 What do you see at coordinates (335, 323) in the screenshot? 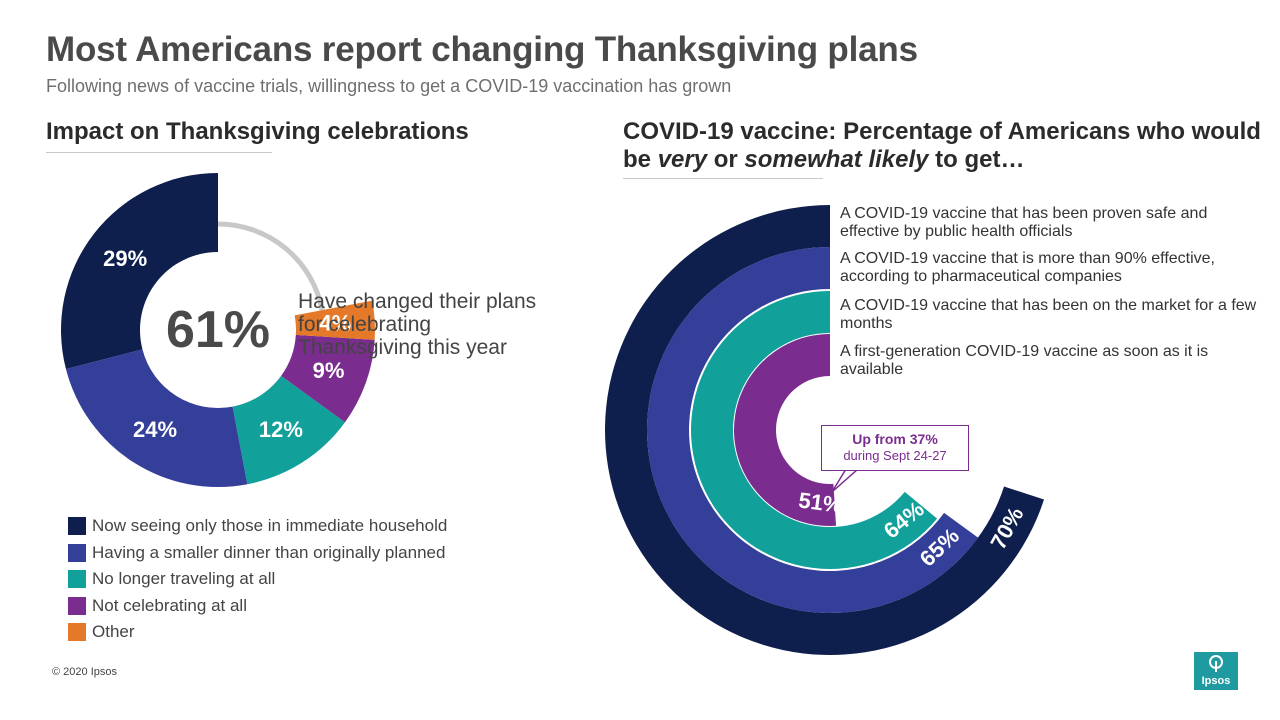
I see `donut-value-label: 4%` at bounding box center [335, 323].